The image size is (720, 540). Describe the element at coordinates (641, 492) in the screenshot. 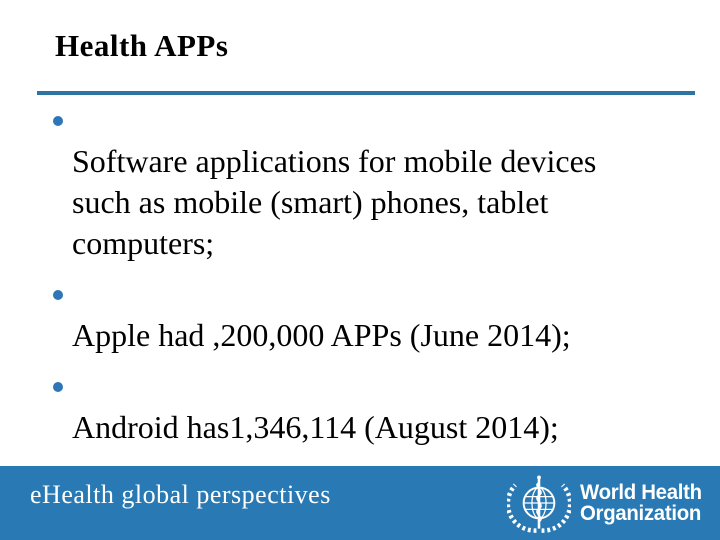

I see `who-wordmark-line1: World Health` at that location.